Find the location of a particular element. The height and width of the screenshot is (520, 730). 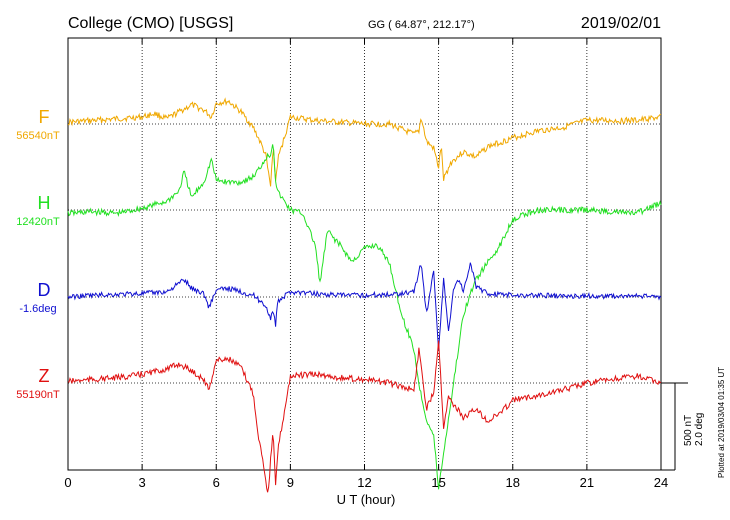

series-baseline-label-F: 56540nT is located at coordinates (38, 136).